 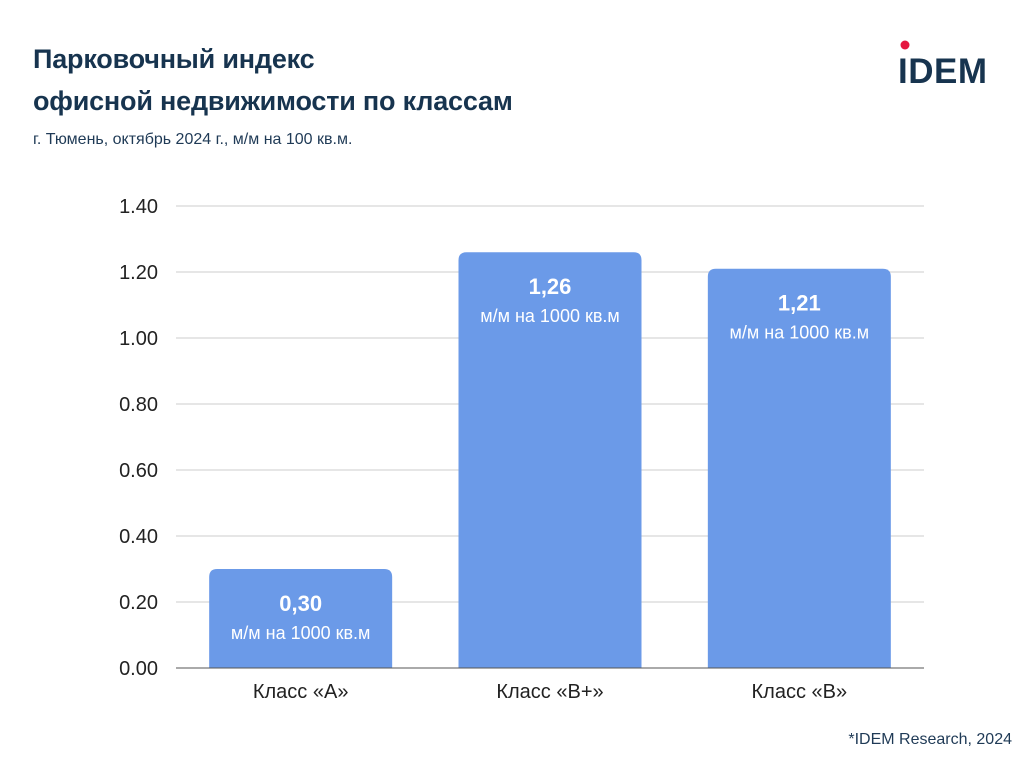 I want to click on y-tick-label: 0.40, so click(x=138, y=537).